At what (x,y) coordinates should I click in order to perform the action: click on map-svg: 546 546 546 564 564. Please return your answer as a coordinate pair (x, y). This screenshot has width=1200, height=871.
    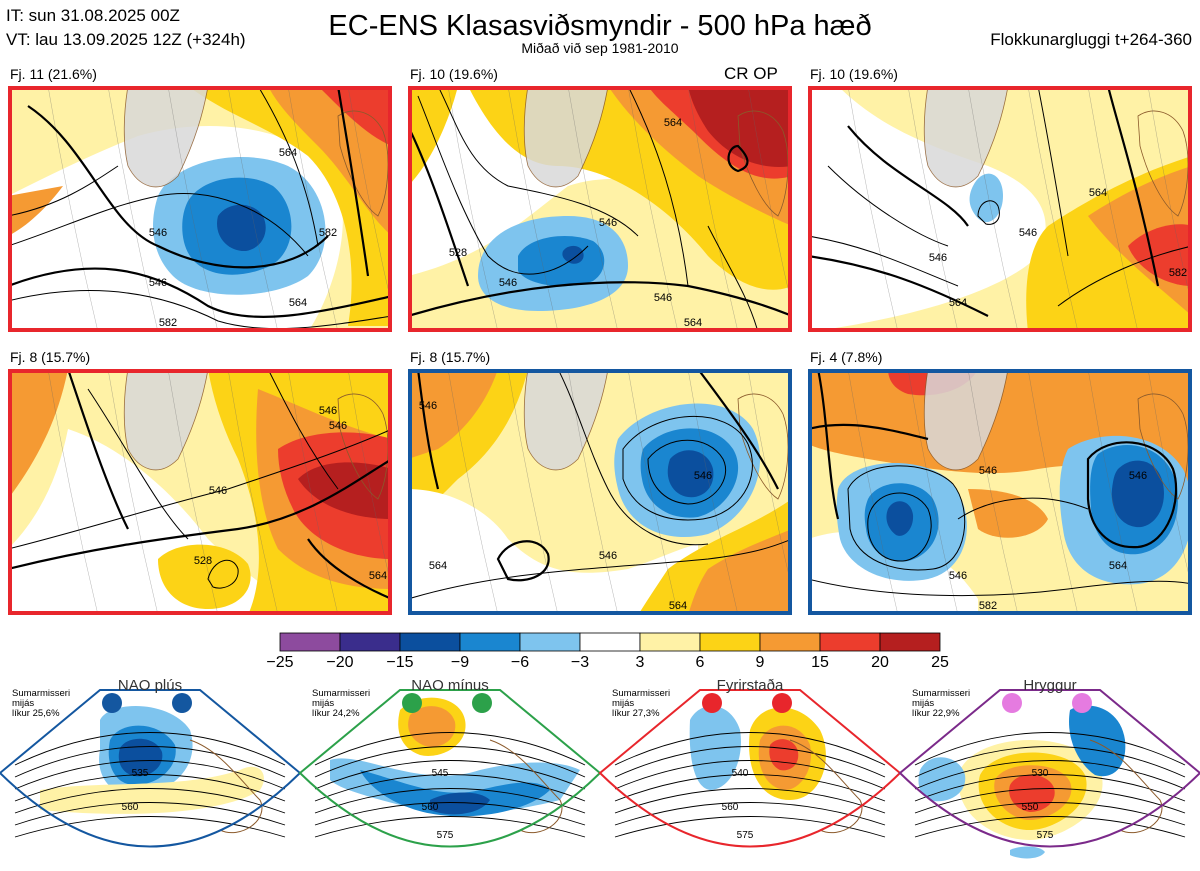
    Looking at the image, I should click on (600, 492).